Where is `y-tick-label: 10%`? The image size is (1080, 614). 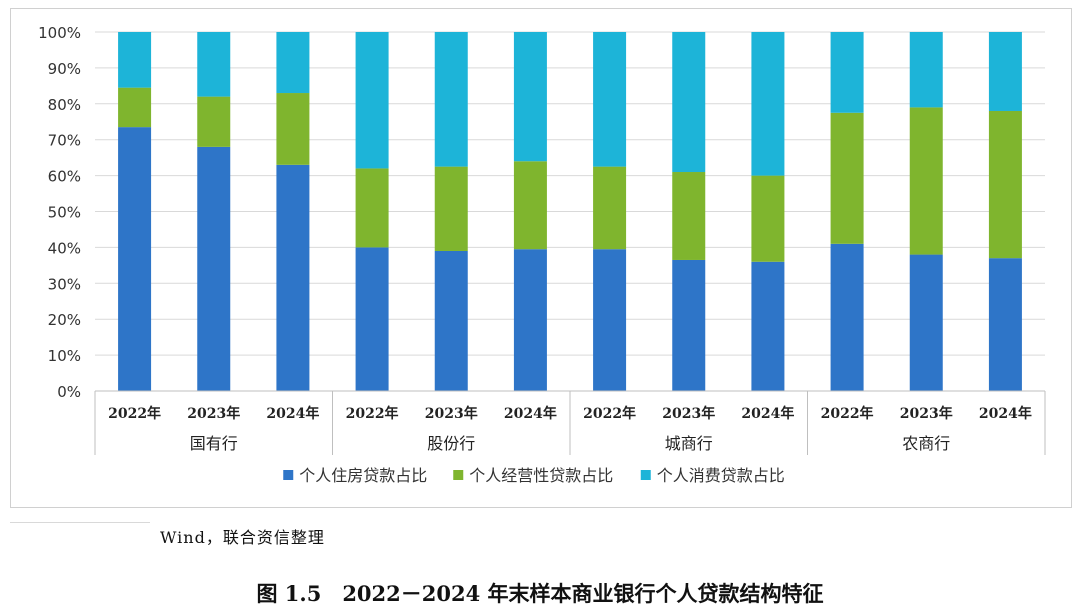 y-tick-label: 10% is located at coordinates (64, 356).